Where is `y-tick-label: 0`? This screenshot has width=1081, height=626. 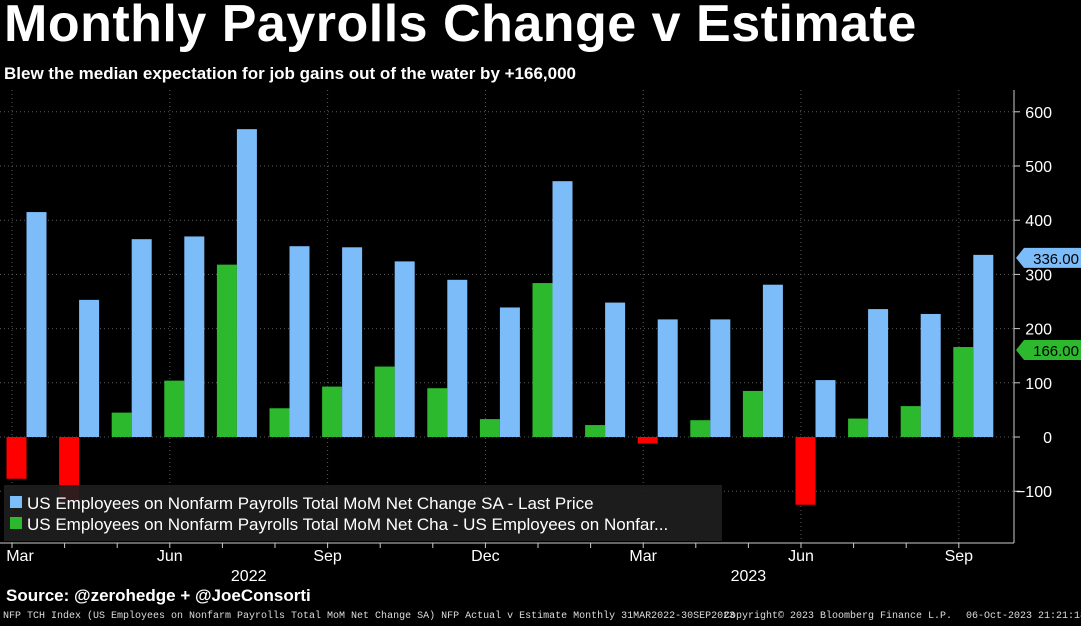 y-tick-label: 0 is located at coordinates (1047, 438).